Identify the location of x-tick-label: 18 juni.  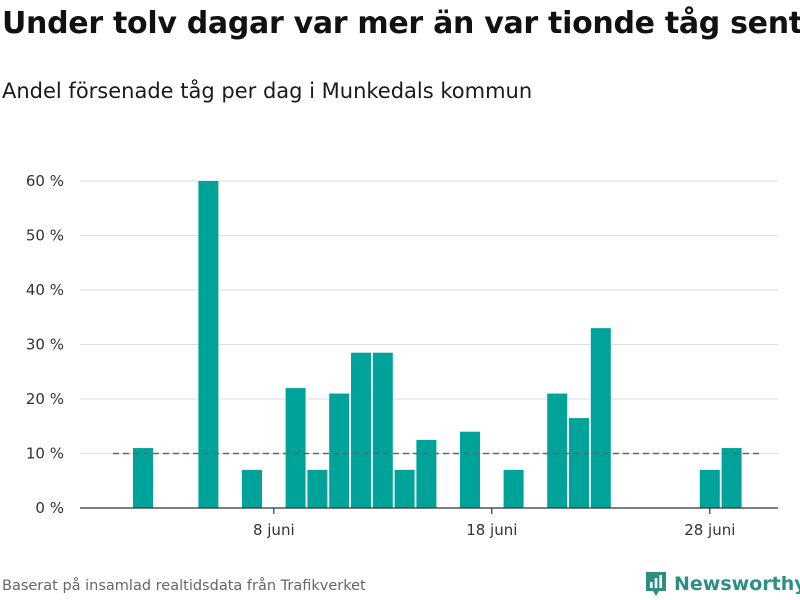
(491, 530).